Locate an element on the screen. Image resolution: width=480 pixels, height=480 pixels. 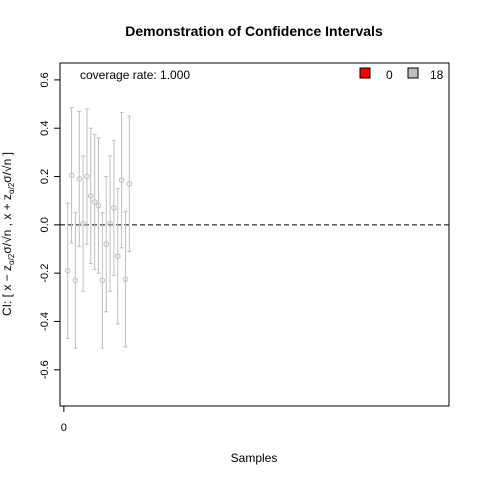
coverage-annotation: coverage rate: 1.000 is located at coordinates (135, 75).